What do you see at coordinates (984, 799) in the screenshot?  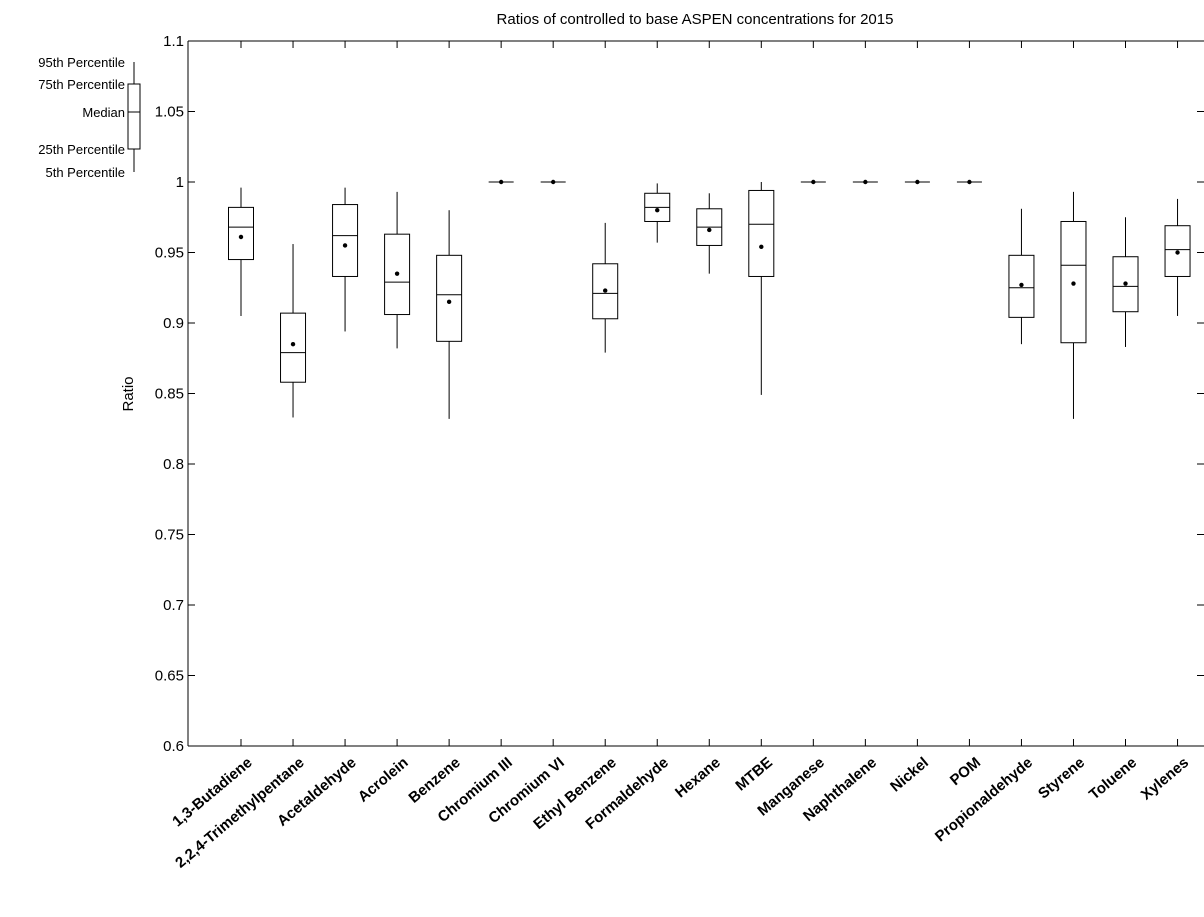 I see `category-label: Propionaldehyde` at bounding box center [984, 799].